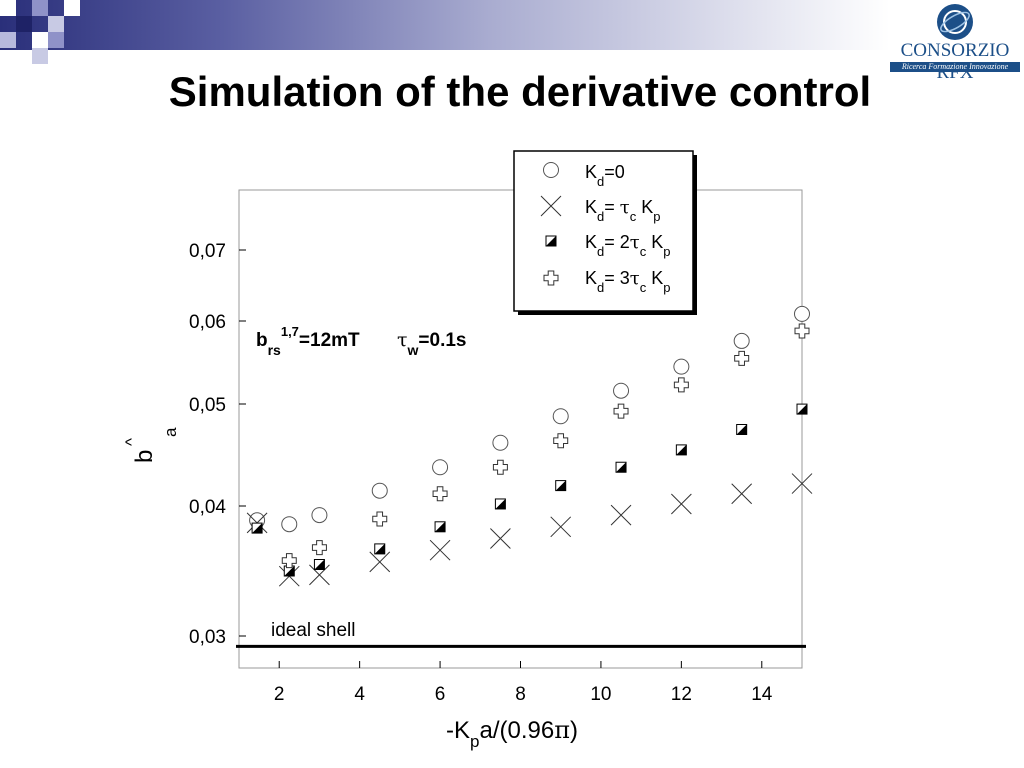 The height and width of the screenshot is (768, 1024). I want to click on legend-3-k: K, so click(591, 278).